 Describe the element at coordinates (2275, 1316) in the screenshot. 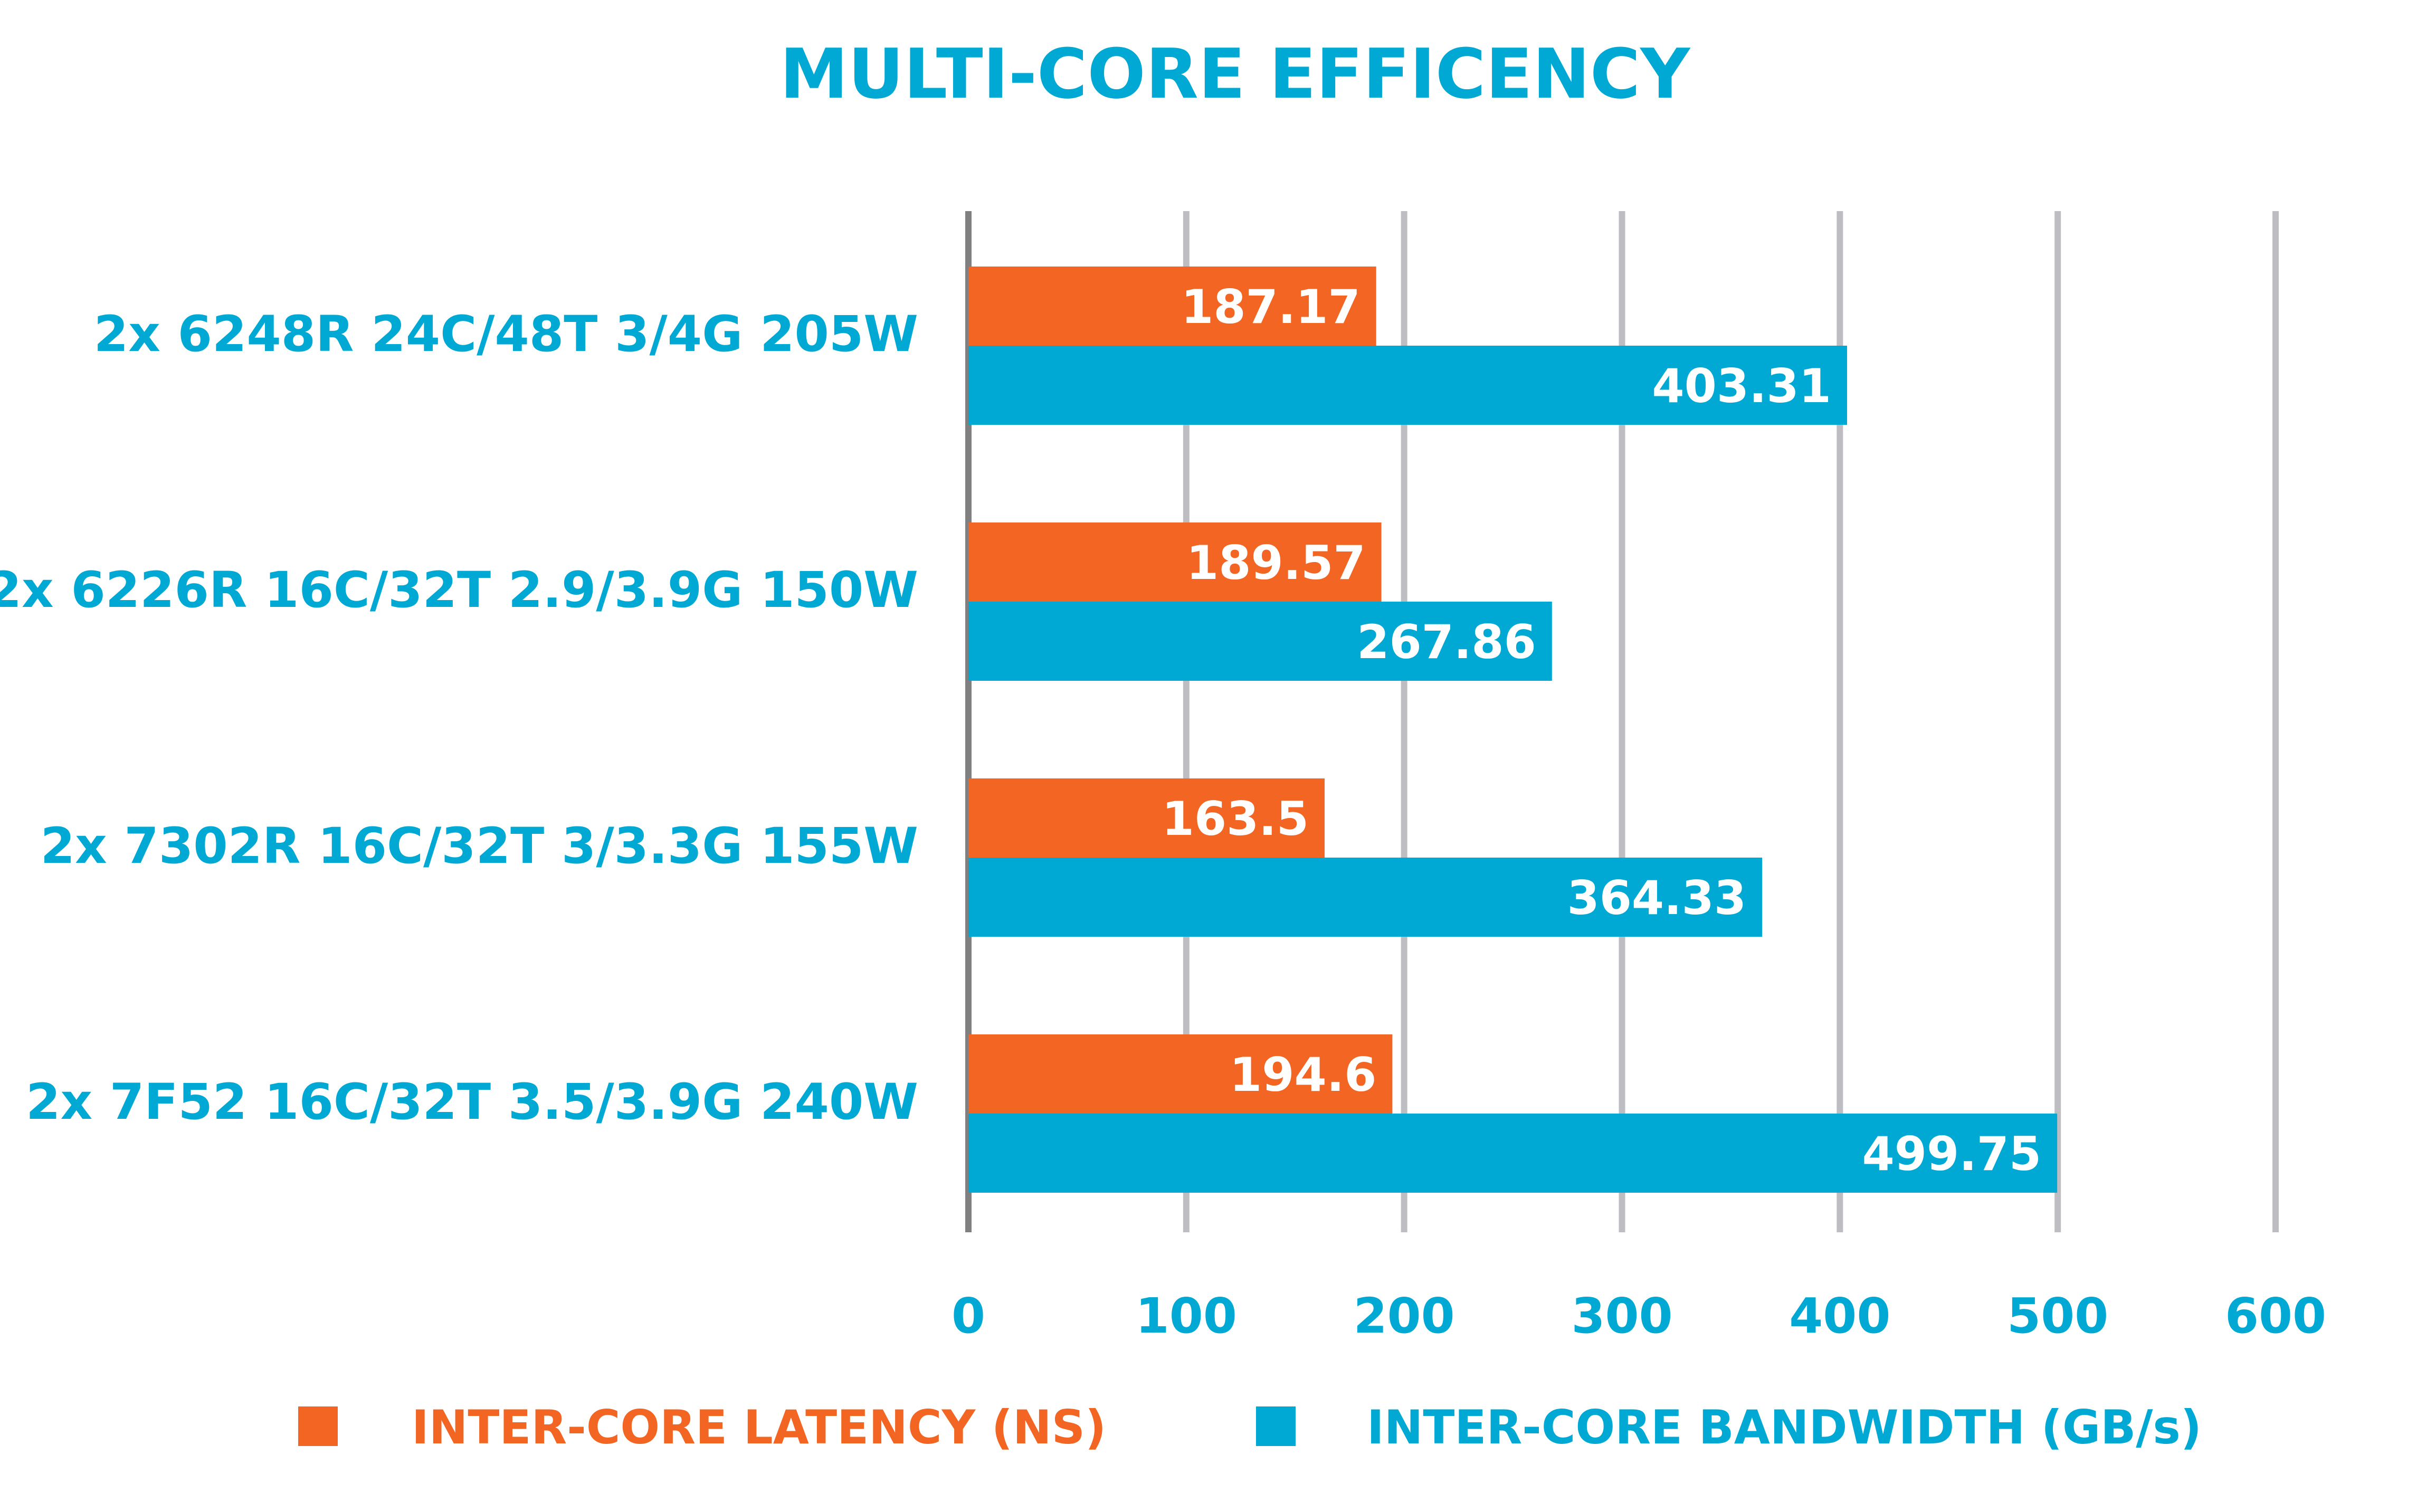

I see `x-tick-label: 600` at that location.